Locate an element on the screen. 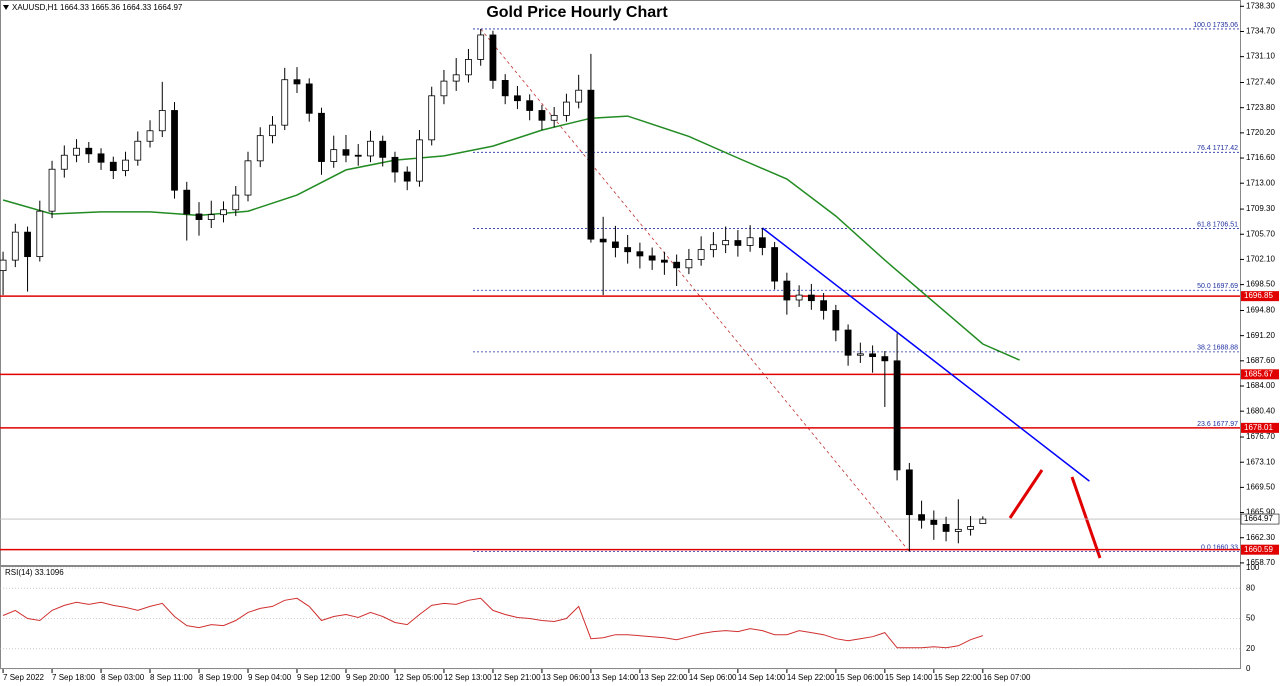 Image resolution: width=1280 pixels, height=686 pixels. y-tick-label: 1738.30 is located at coordinates (1260, 5).